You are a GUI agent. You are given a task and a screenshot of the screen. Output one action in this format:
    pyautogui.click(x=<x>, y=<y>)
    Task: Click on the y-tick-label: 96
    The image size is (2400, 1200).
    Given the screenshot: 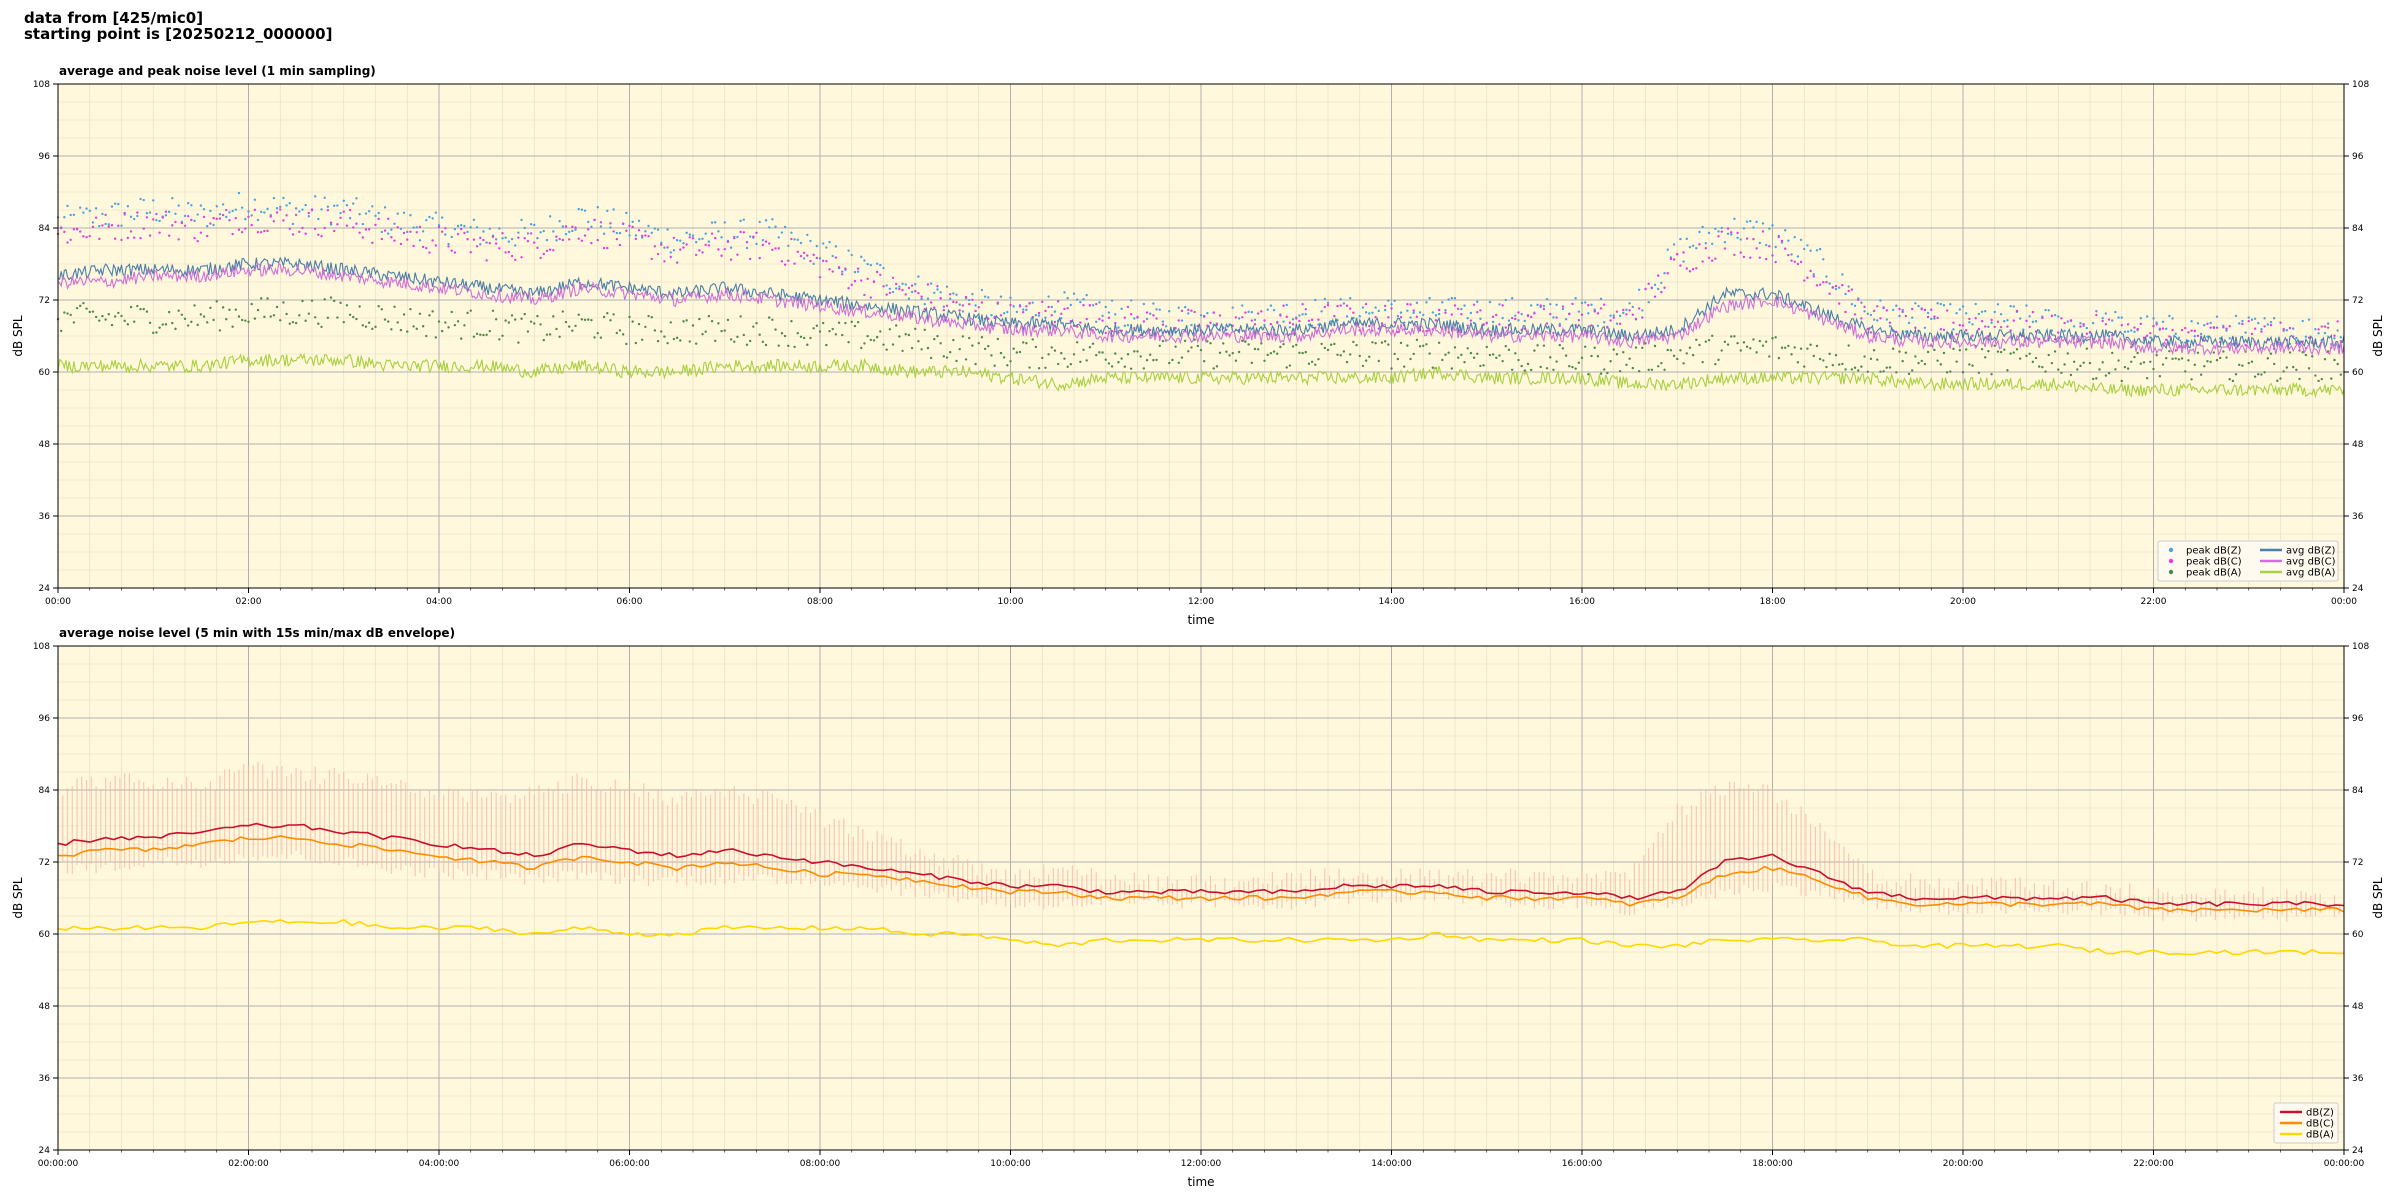 What is the action you would take?
    pyautogui.click(x=45, y=157)
    